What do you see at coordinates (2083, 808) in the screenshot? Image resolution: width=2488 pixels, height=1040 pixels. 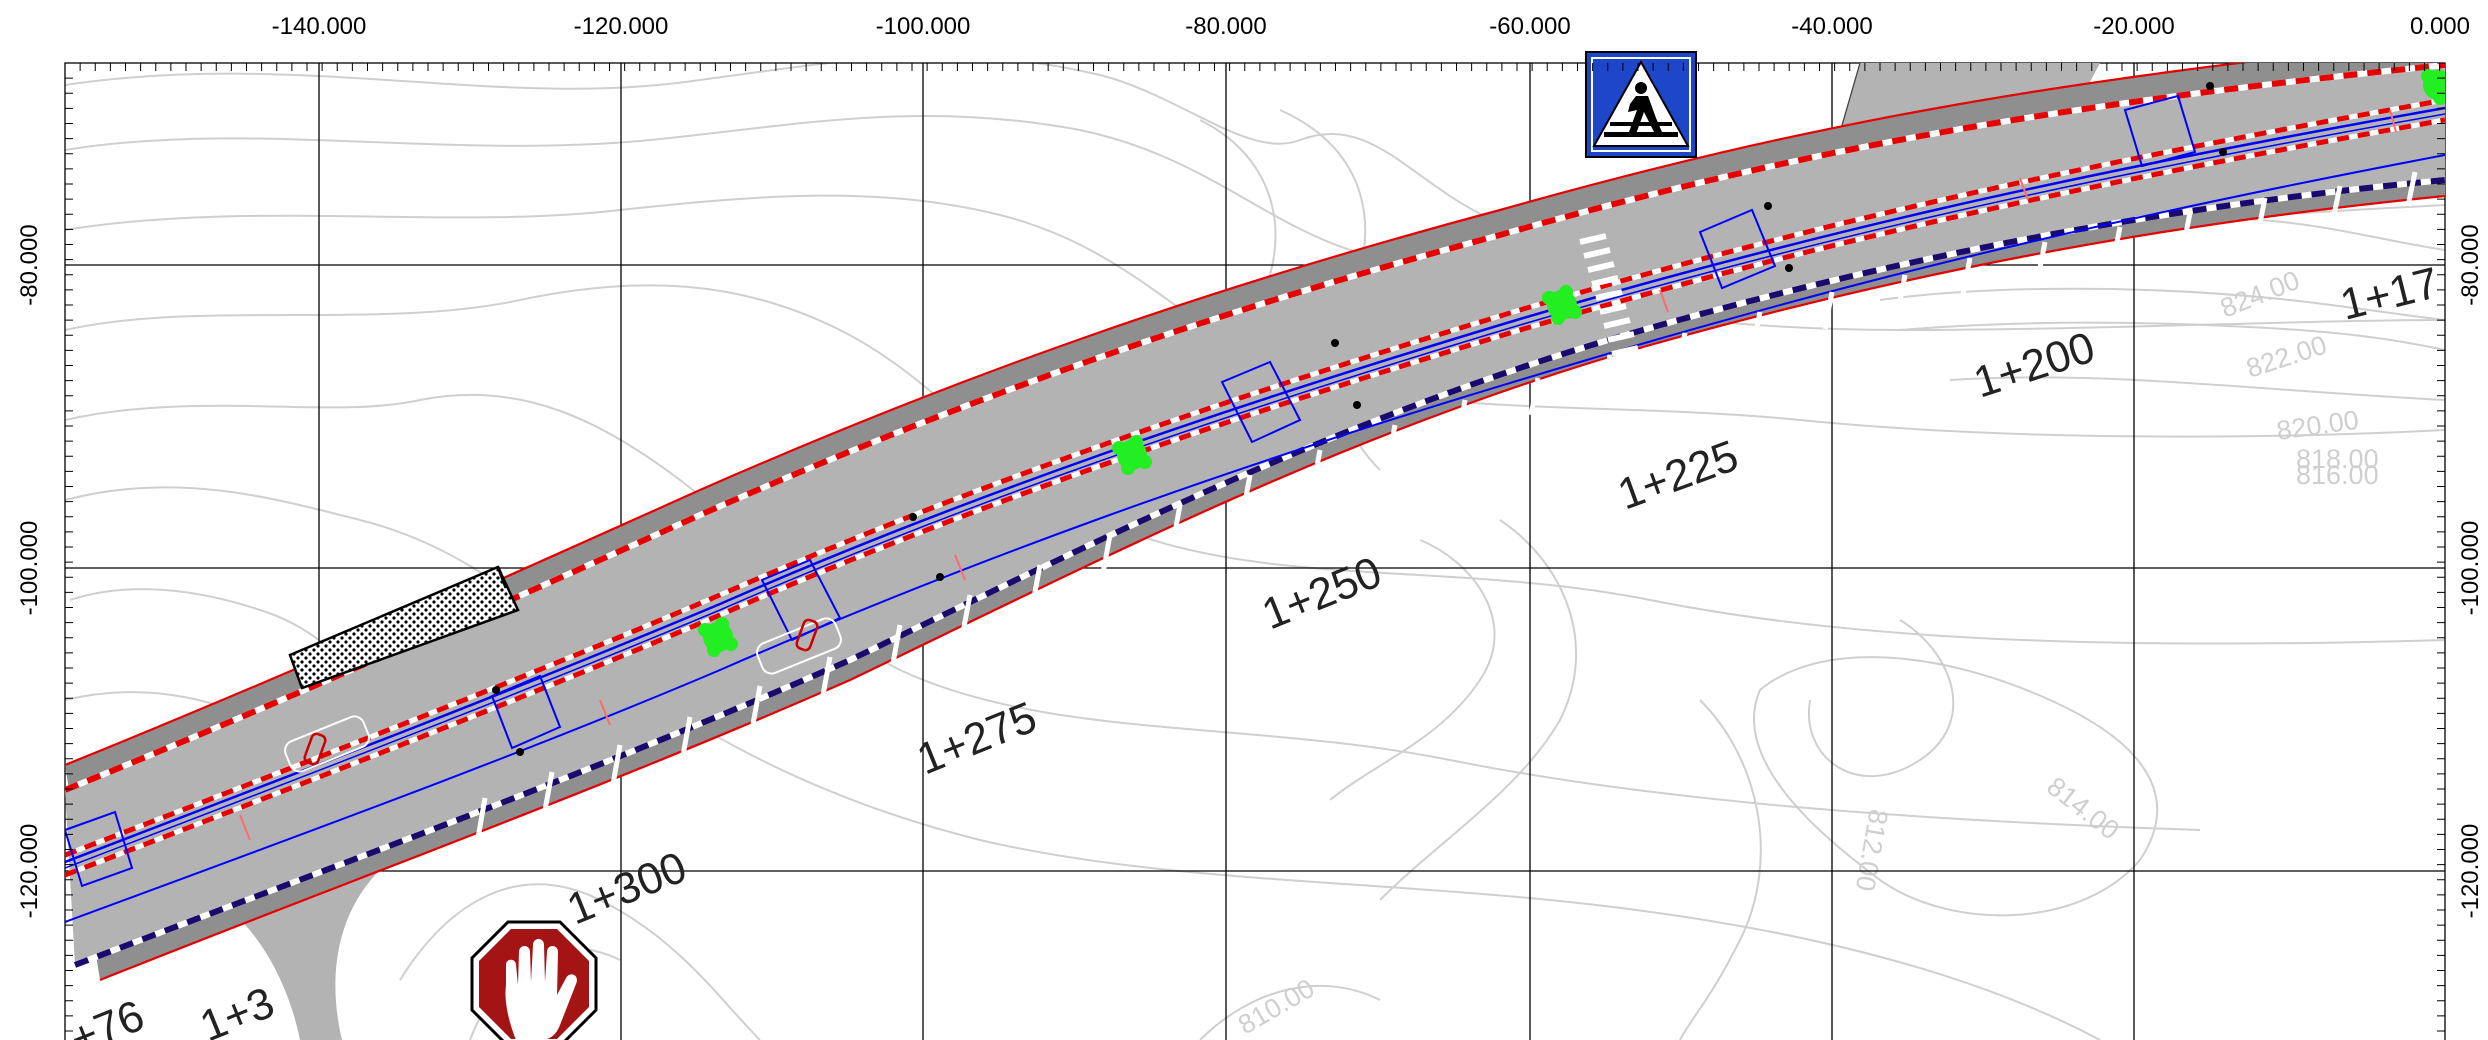 I see `contour-label-814: 814.00` at bounding box center [2083, 808].